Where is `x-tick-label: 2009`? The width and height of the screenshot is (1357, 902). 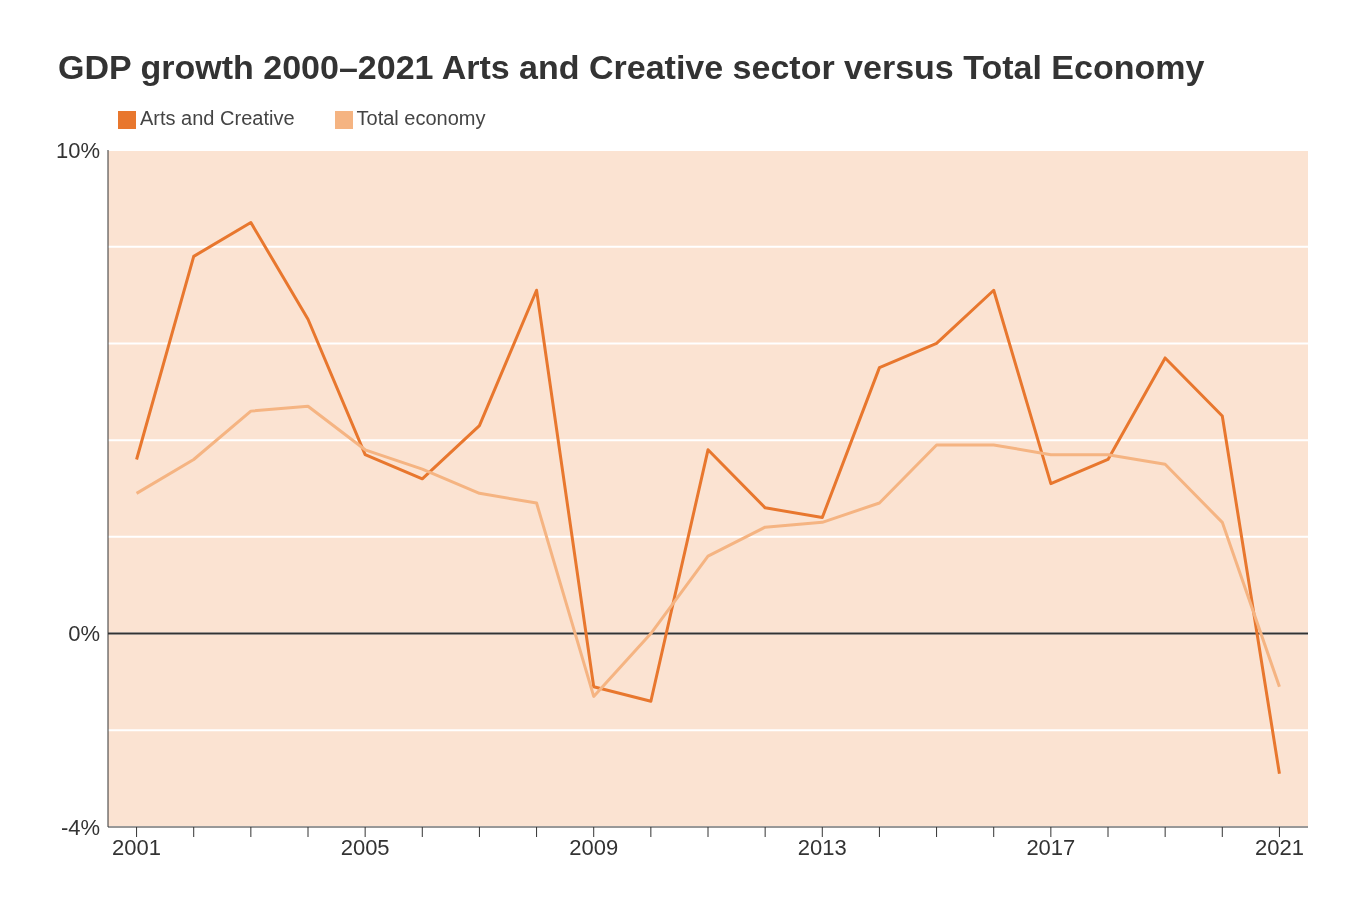 x-tick-label: 2009 is located at coordinates (594, 847).